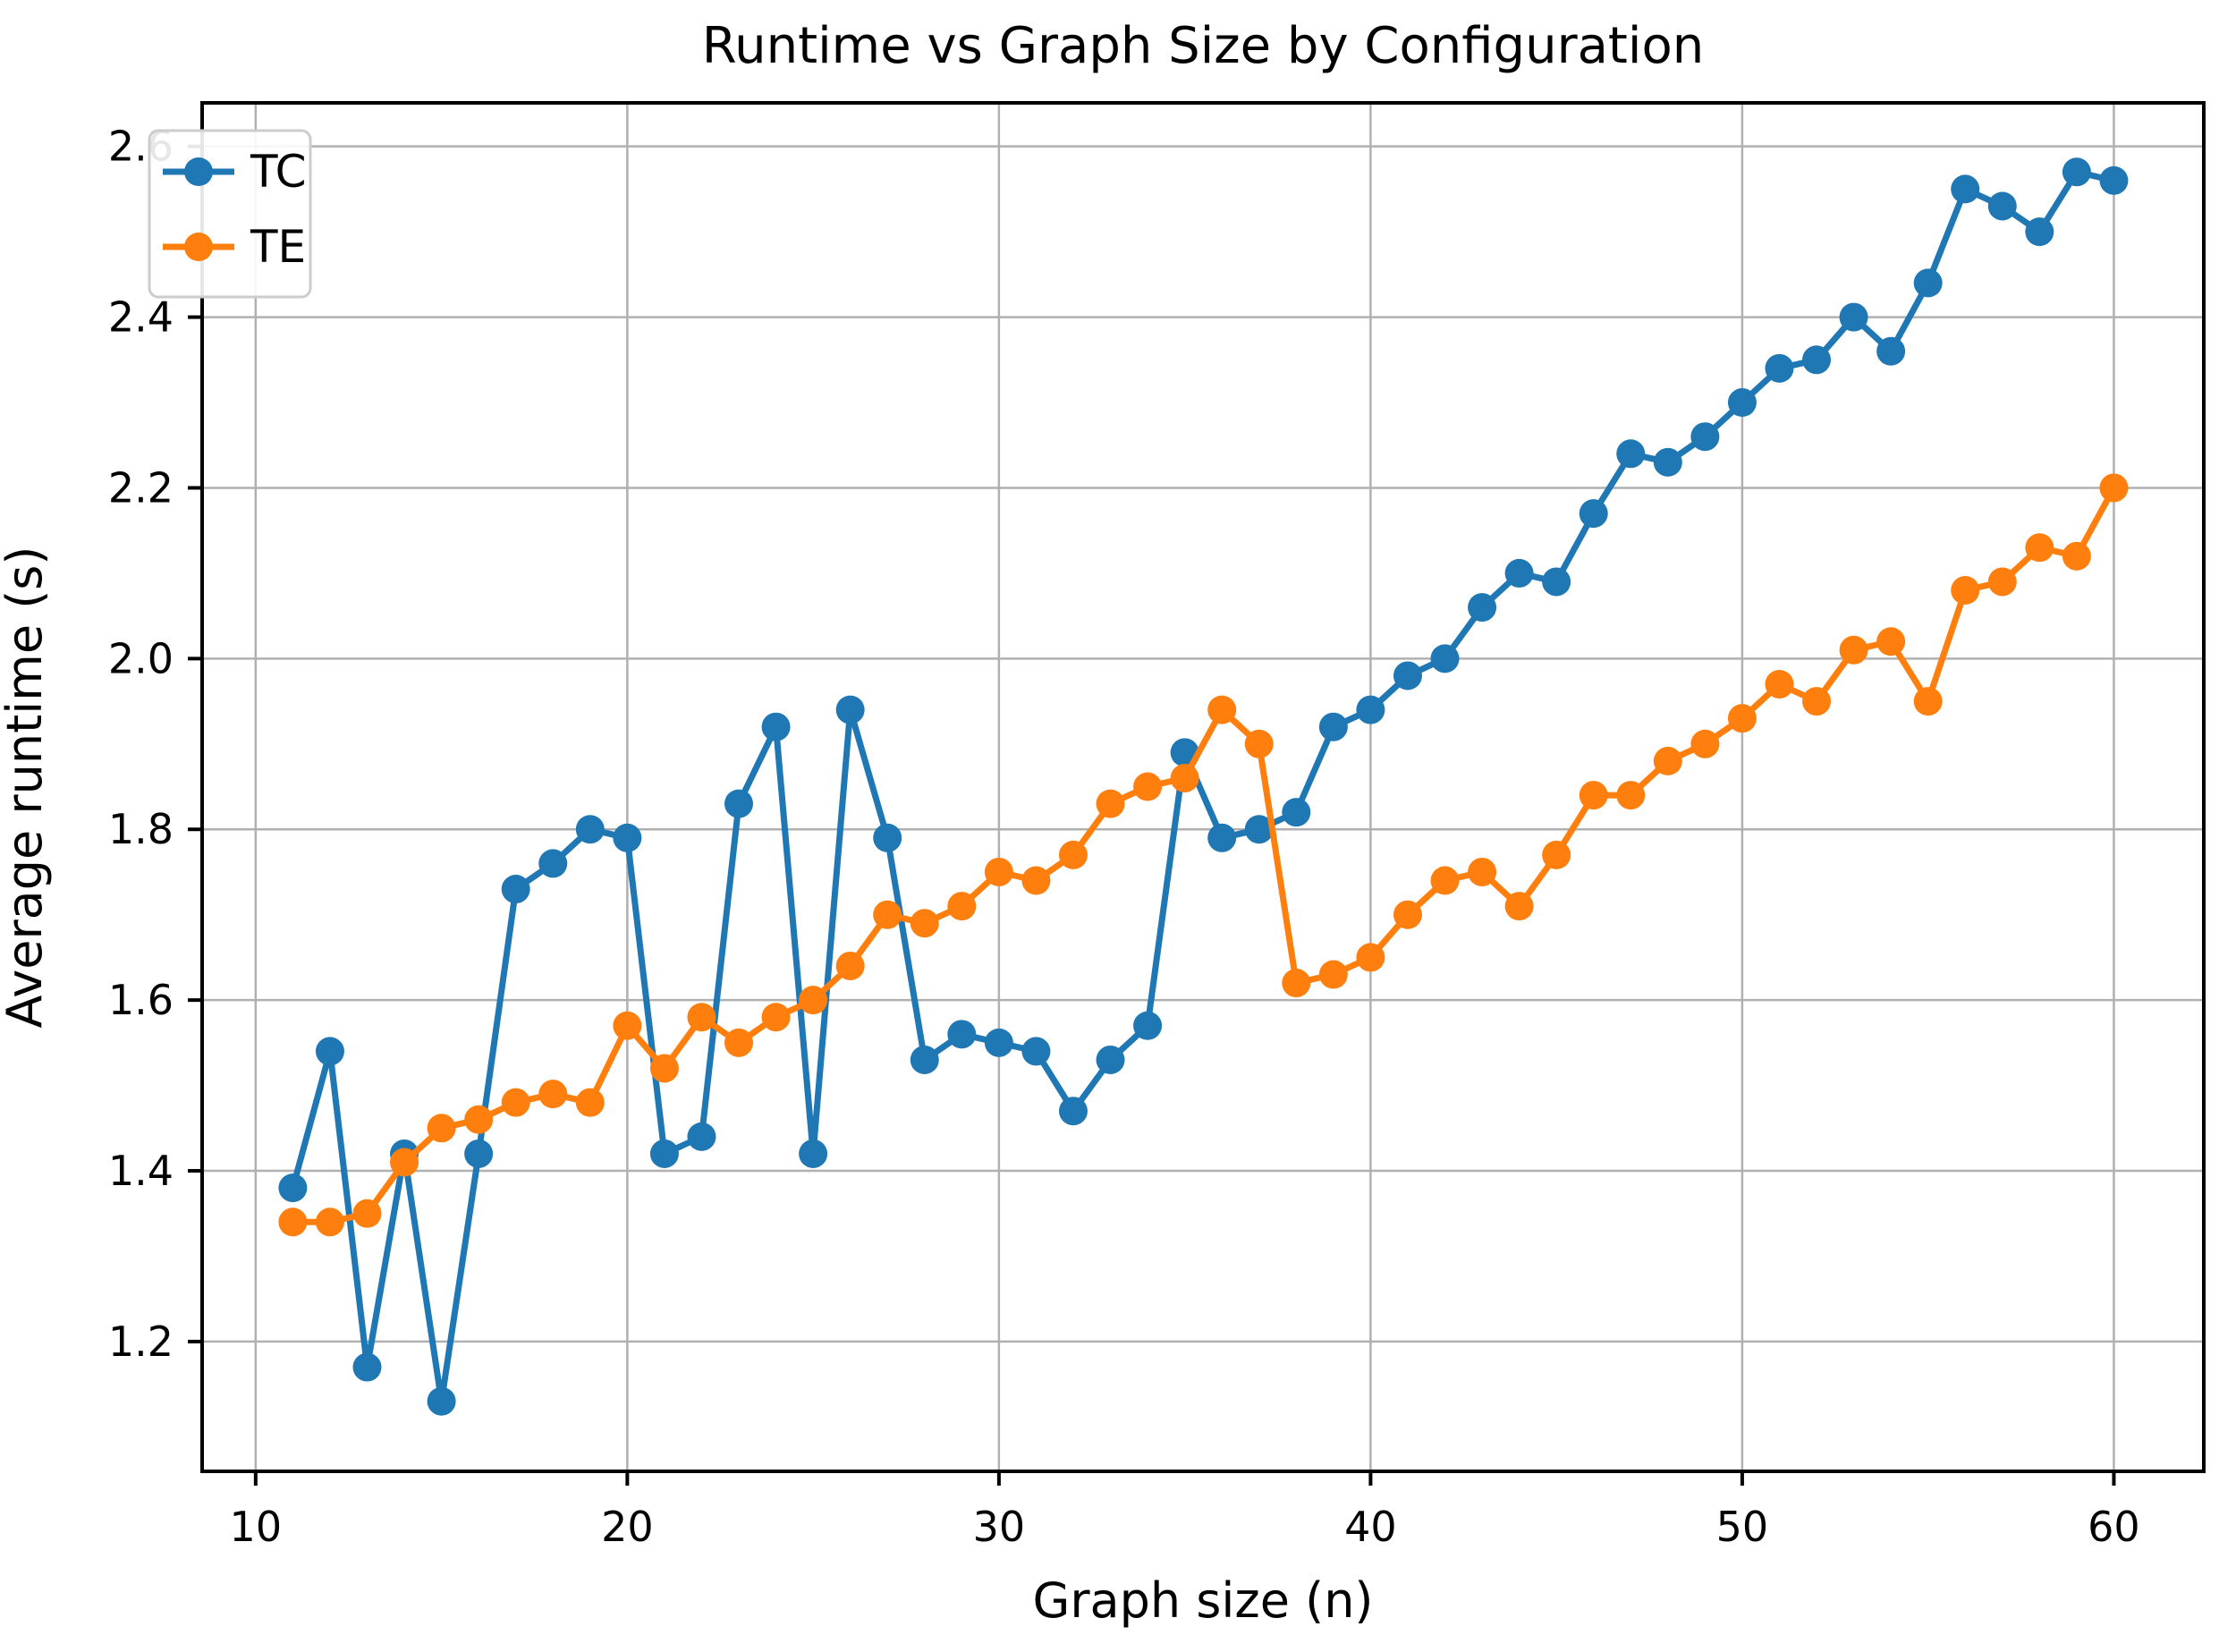 This screenshot has width=2219, height=1652. Describe the element at coordinates (1202, 1600) in the screenshot. I see `x-axis-label: Graph size (n)` at that location.